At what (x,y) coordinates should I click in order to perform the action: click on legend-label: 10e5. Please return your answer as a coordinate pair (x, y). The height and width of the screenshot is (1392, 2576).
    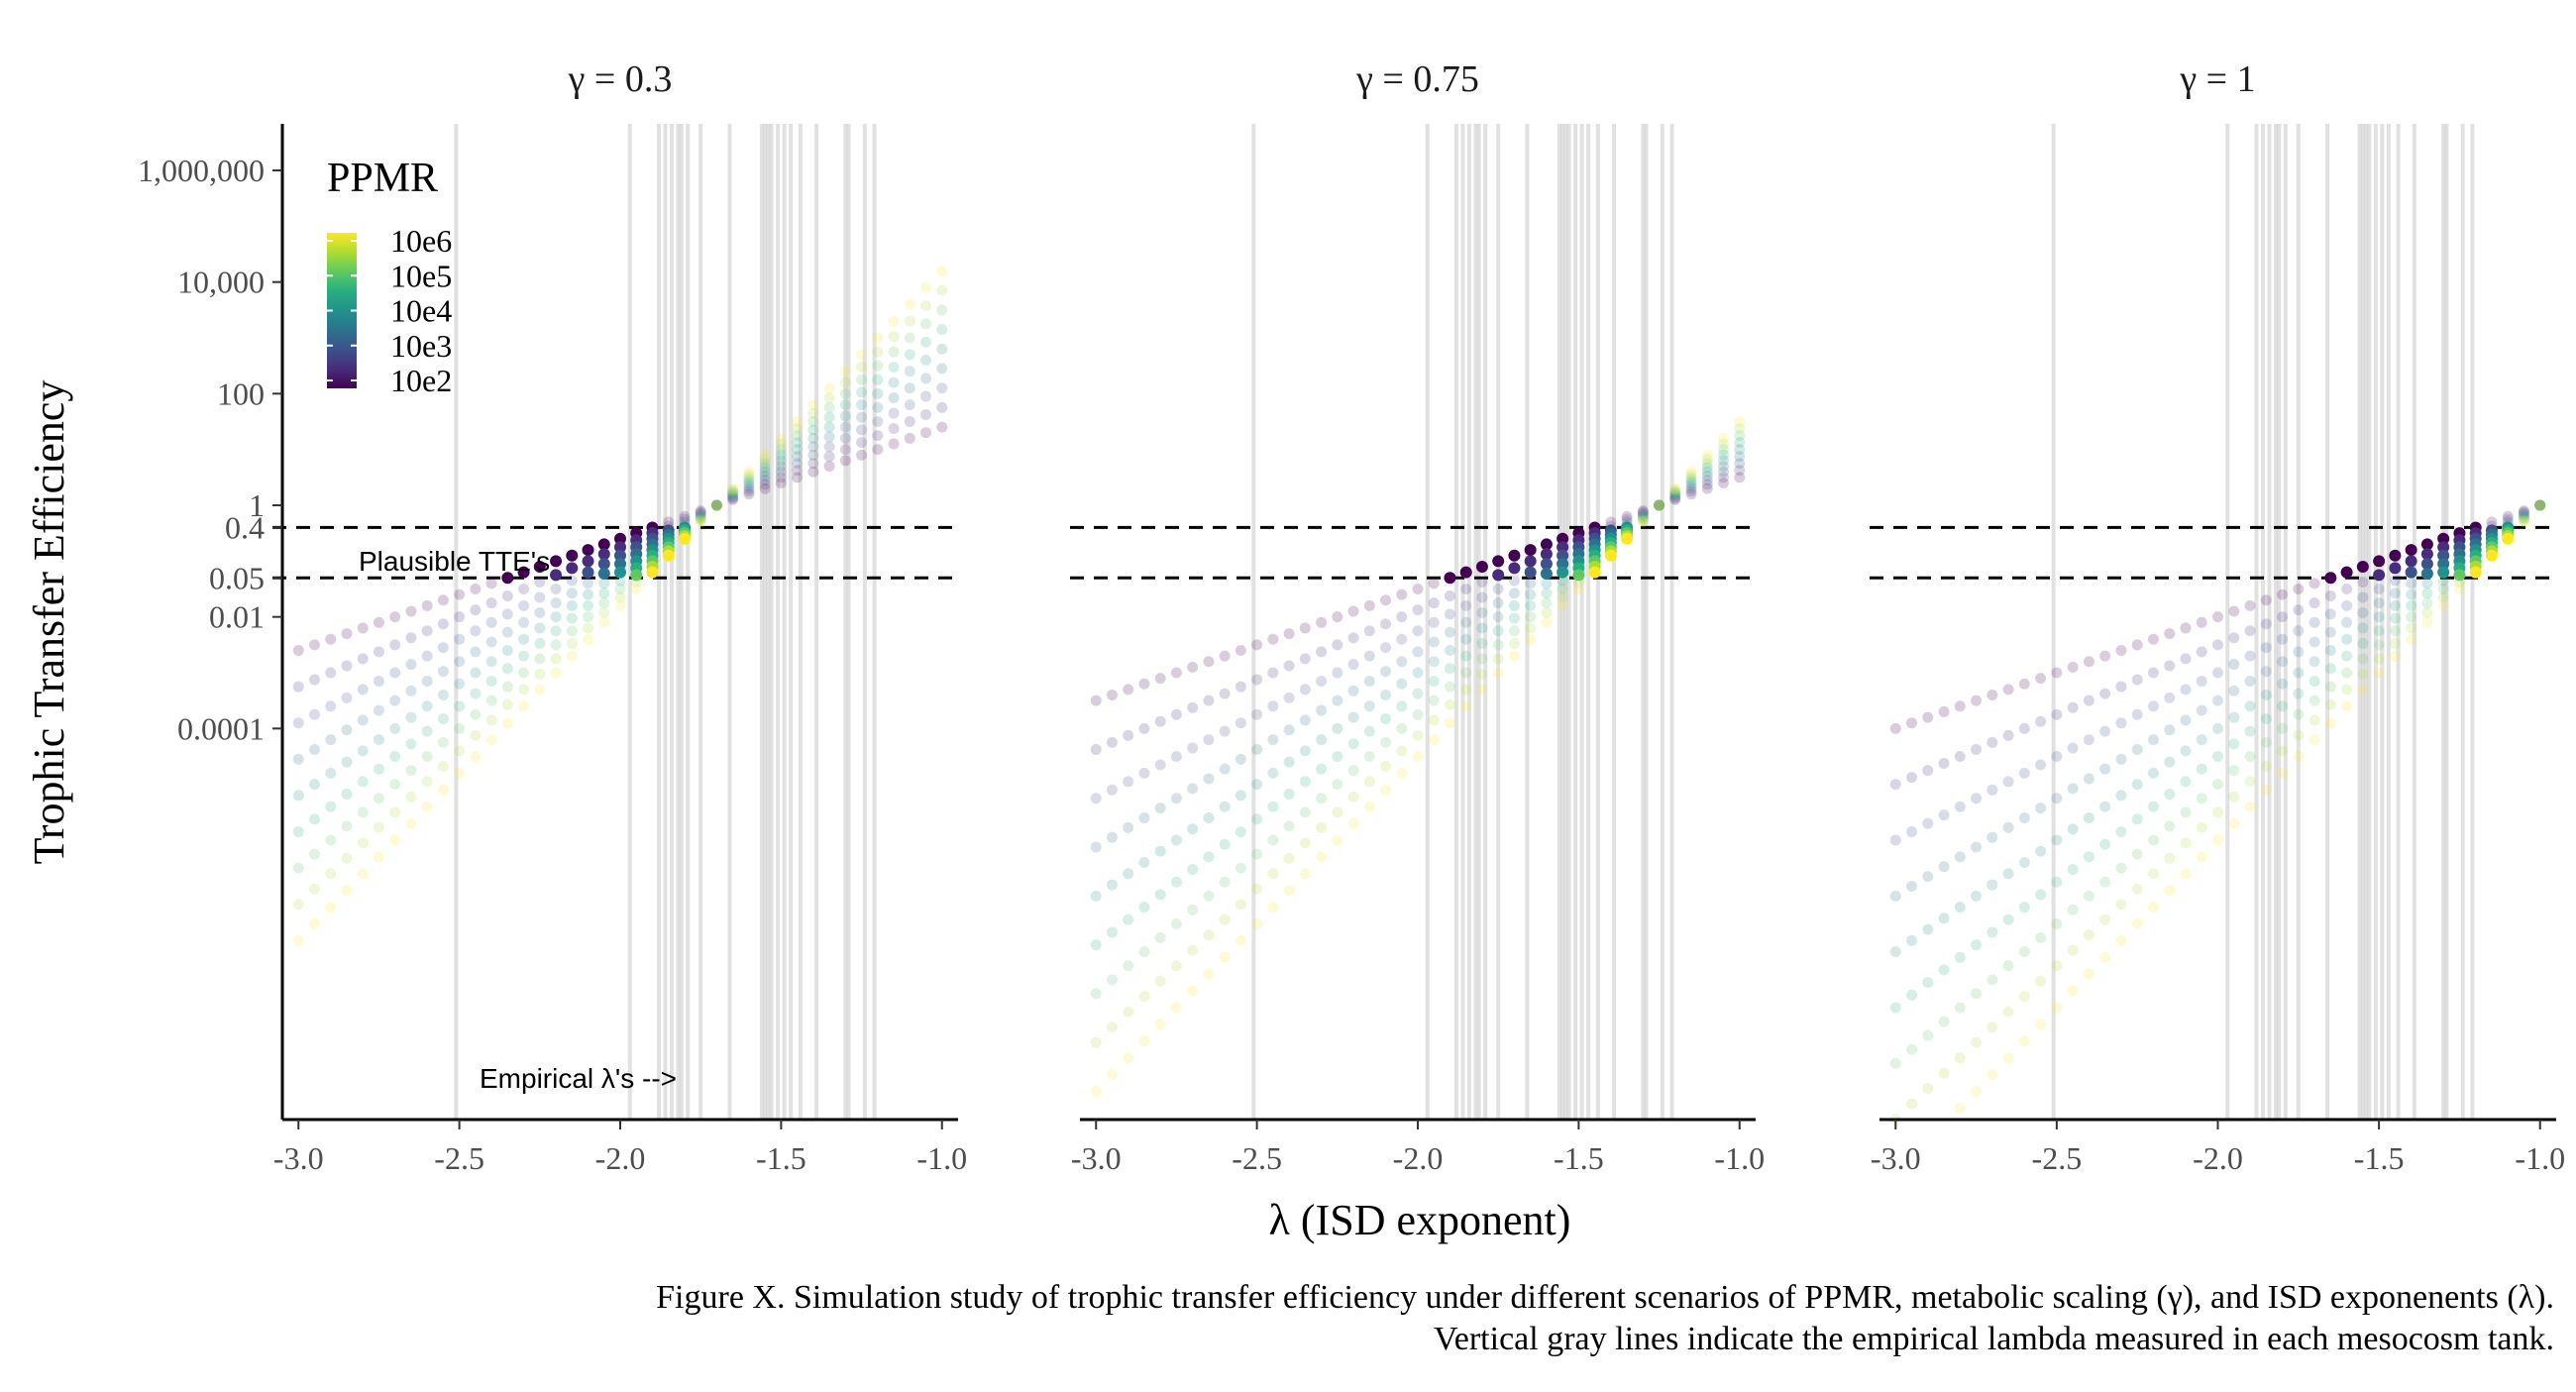
    Looking at the image, I should click on (421, 275).